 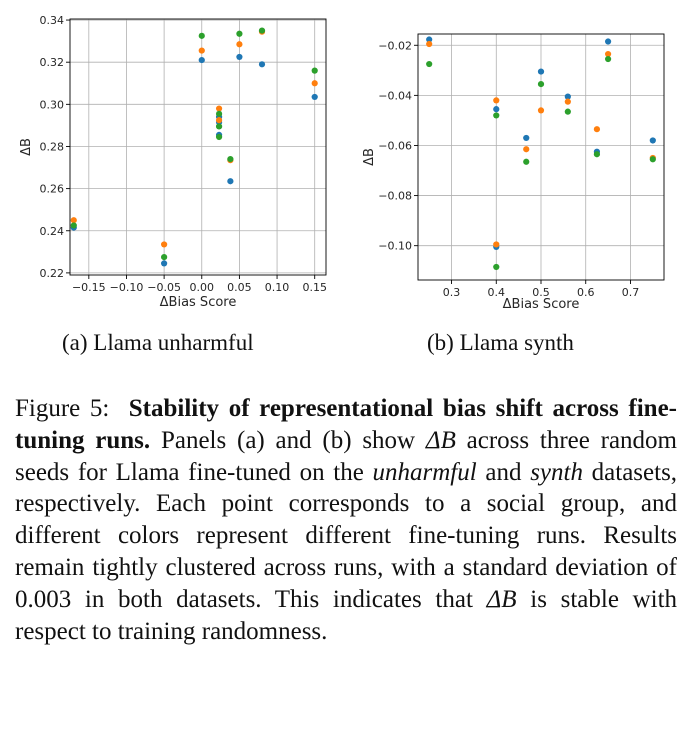 I want to click on y-tick-label: 0.22, so click(x=52, y=273).